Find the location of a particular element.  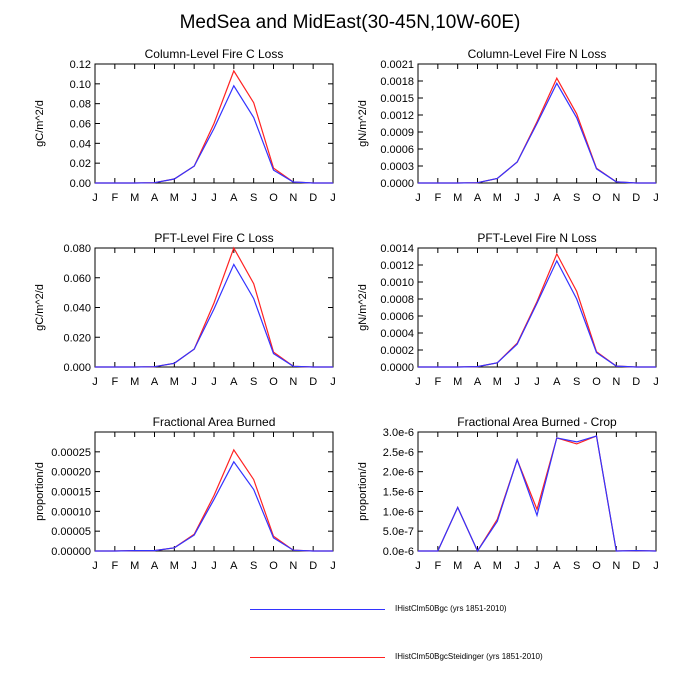

panel-6-title: Fractional Area Burned - Crop is located at coordinates (537, 422).